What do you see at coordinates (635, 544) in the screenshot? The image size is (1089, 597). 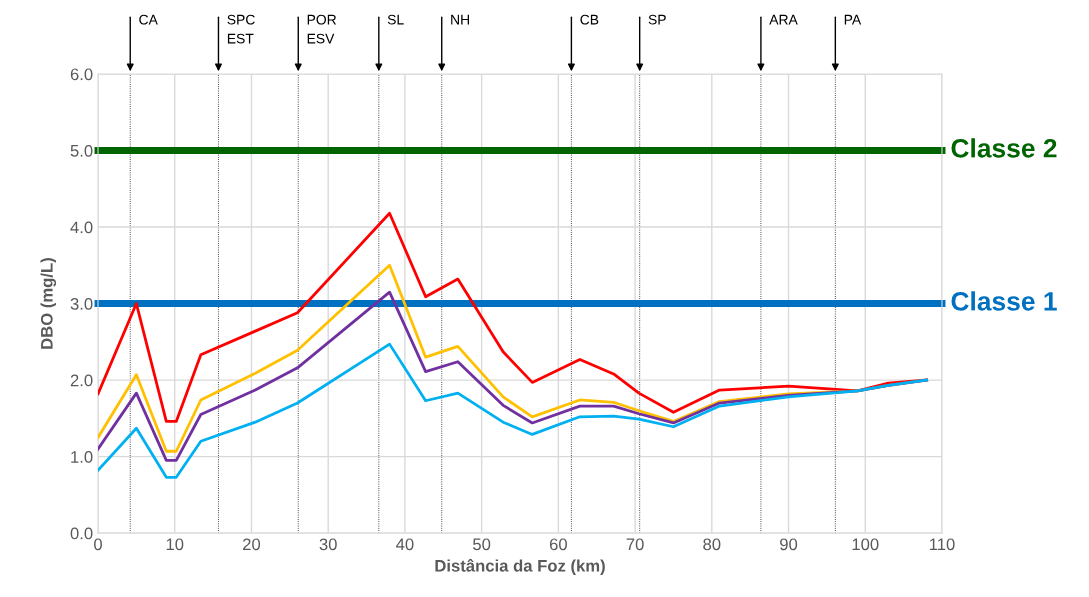 I see `x-tick-label: 70` at bounding box center [635, 544].